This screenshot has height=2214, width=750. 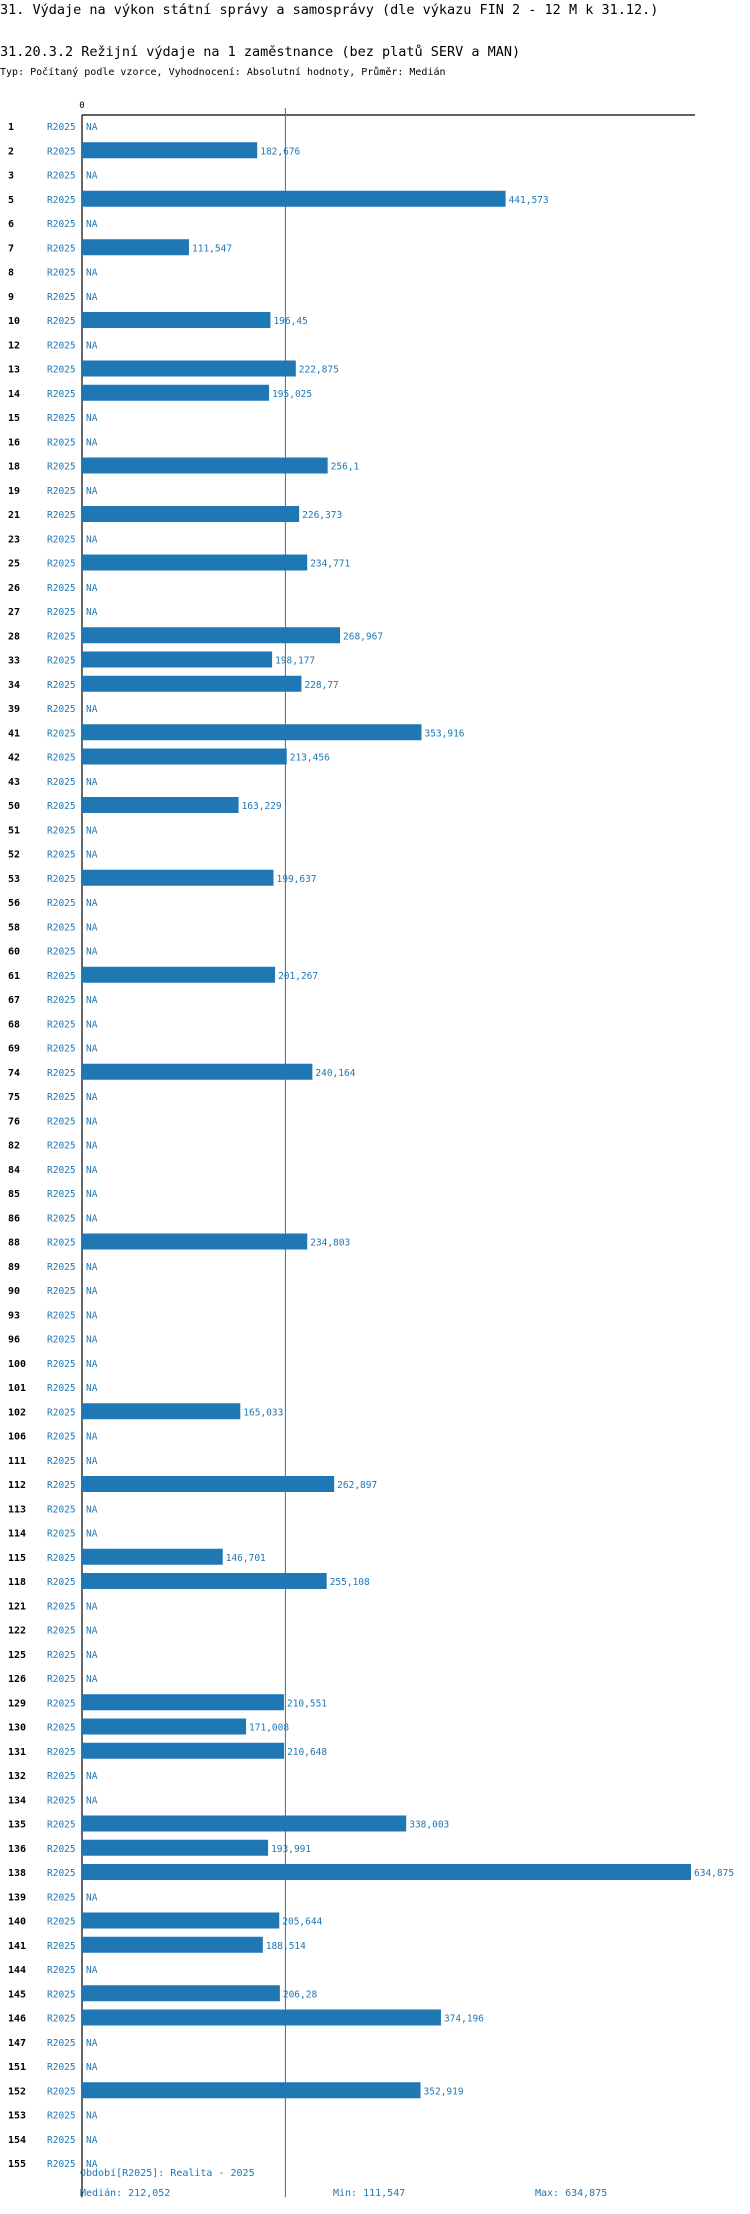 I want to click on bar-value-label: 201,267, so click(x=298, y=976).